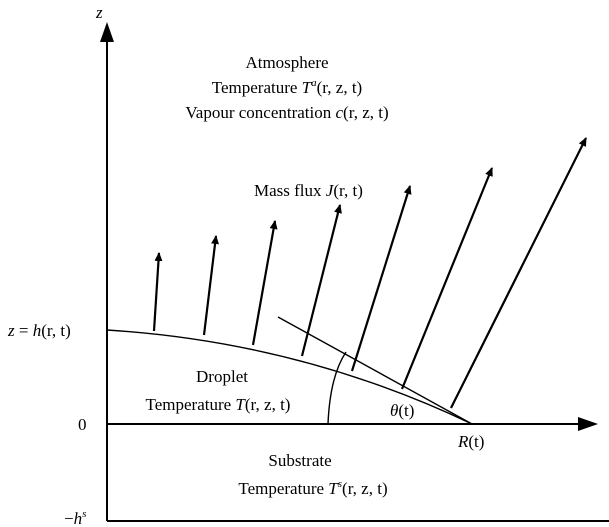  Describe the element at coordinates (107, 32) in the screenshot. I see `z-axis-arrowhead` at that location.